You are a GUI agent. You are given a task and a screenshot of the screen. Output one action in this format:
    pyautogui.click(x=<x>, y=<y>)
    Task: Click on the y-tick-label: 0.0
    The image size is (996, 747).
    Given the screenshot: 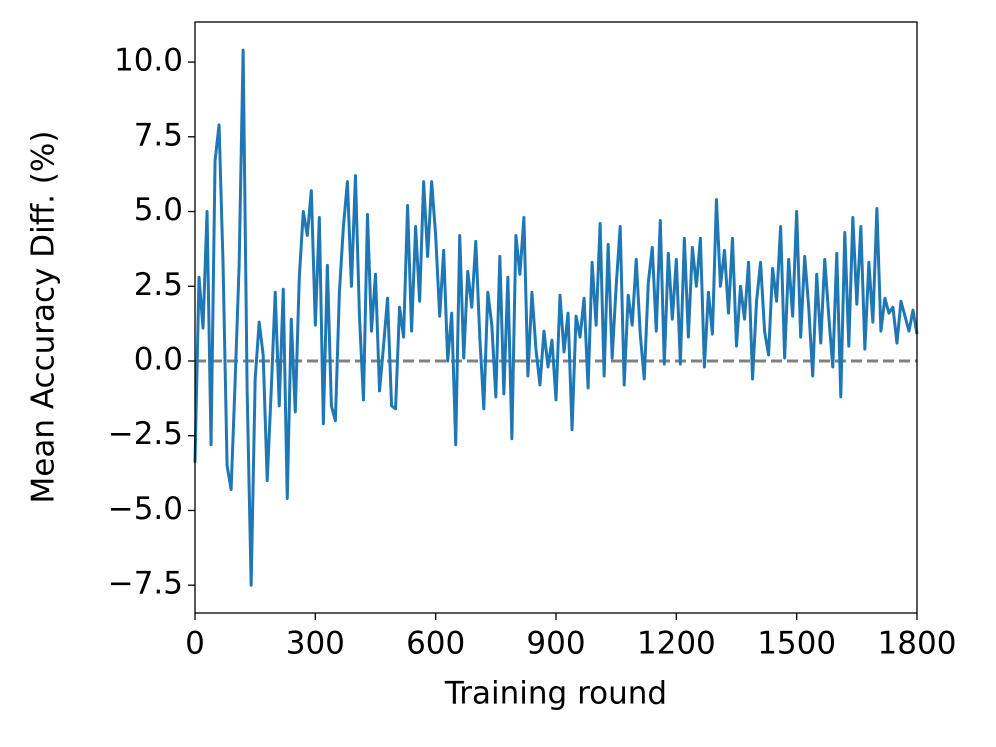 What is the action you would take?
    pyautogui.click(x=158, y=359)
    